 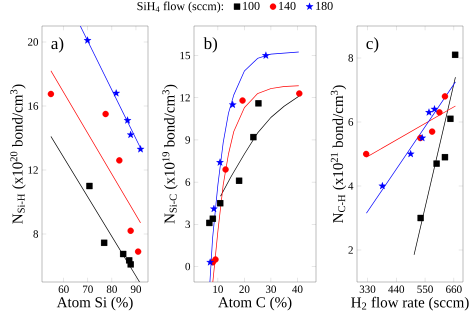 I want to click on x-tick-label: 40, so click(x=297, y=289).